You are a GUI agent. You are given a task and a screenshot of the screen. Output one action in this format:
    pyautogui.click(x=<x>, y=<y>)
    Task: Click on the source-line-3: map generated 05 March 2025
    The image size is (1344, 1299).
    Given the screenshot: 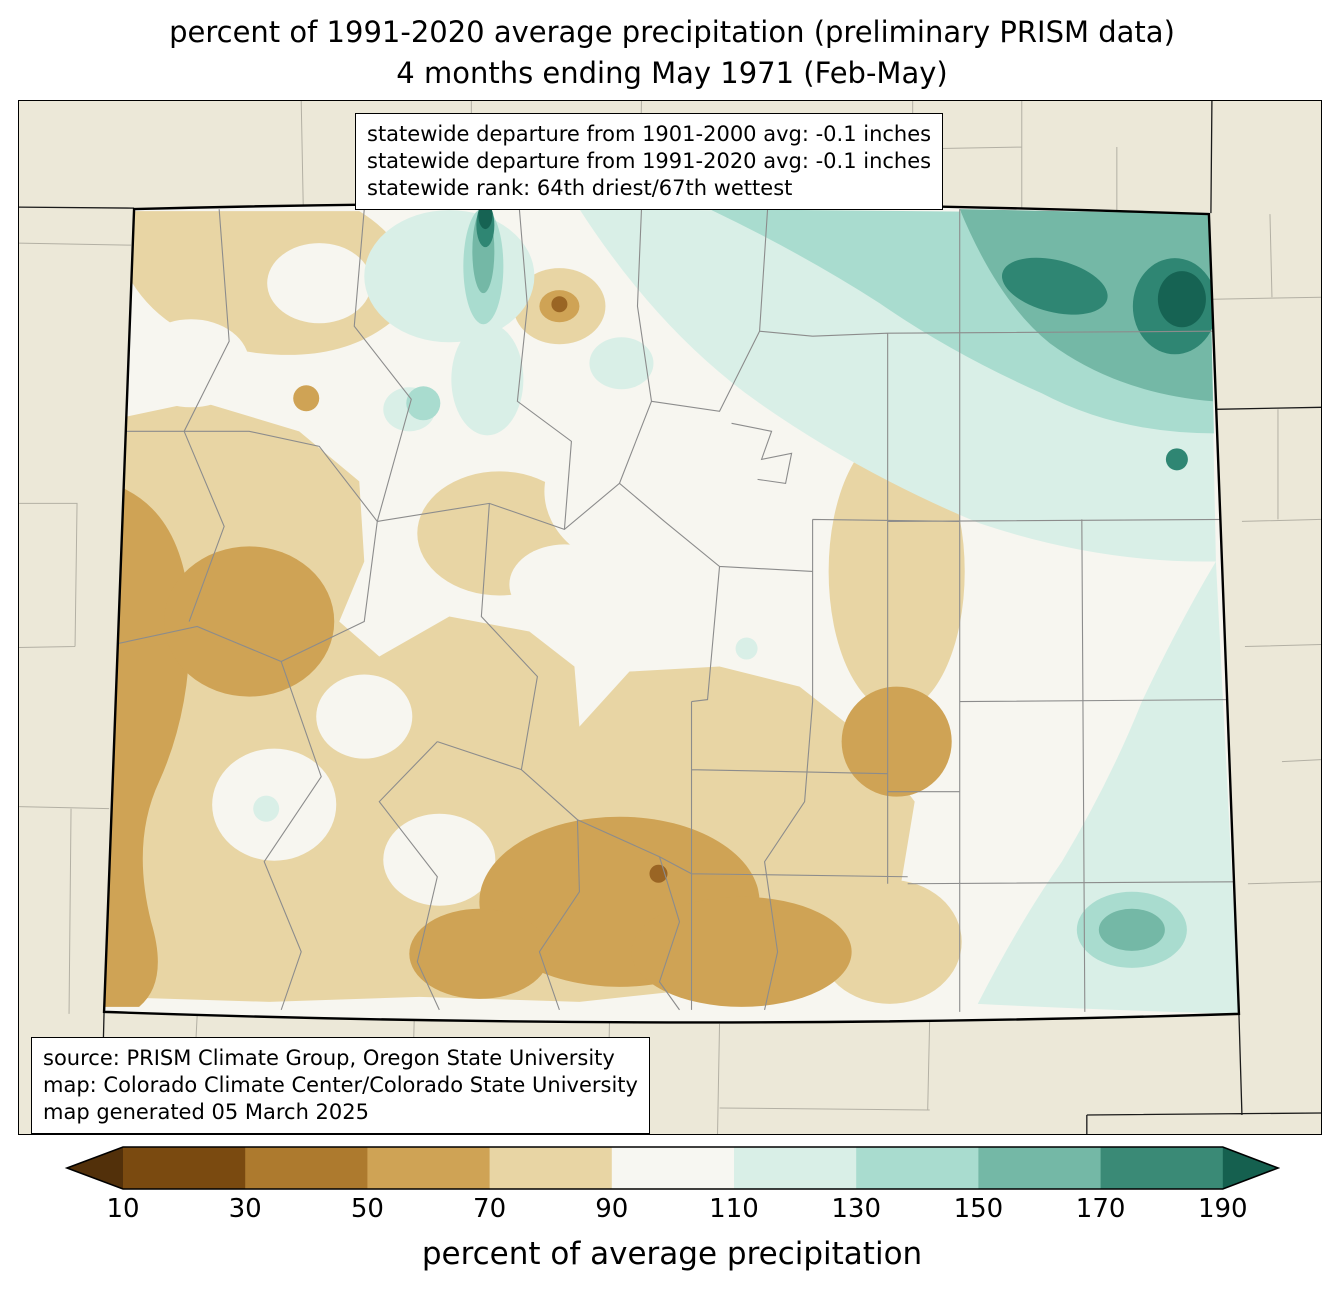 What is the action you would take?
    pyautogui.click(x=206, y=1112)
    